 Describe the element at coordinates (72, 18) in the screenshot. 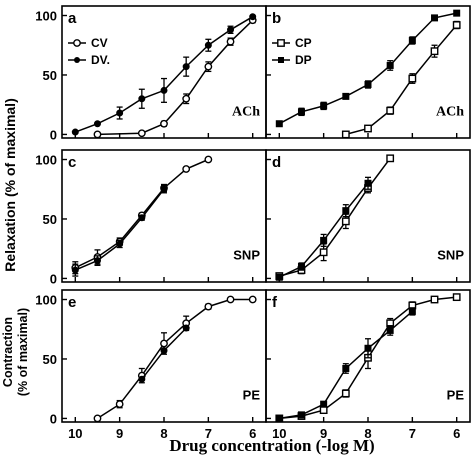

I see `panel-letter: a` at that location.